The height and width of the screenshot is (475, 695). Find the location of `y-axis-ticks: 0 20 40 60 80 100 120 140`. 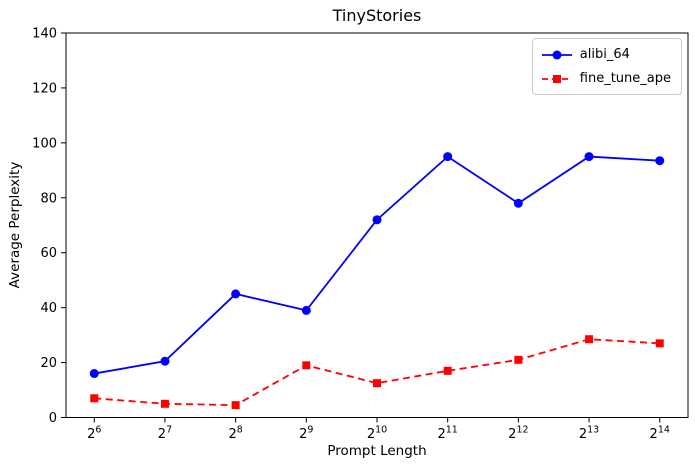

y-axis-ticks: 0 20 40 60 80 100 120 140 is located at coordinates (49, 226).